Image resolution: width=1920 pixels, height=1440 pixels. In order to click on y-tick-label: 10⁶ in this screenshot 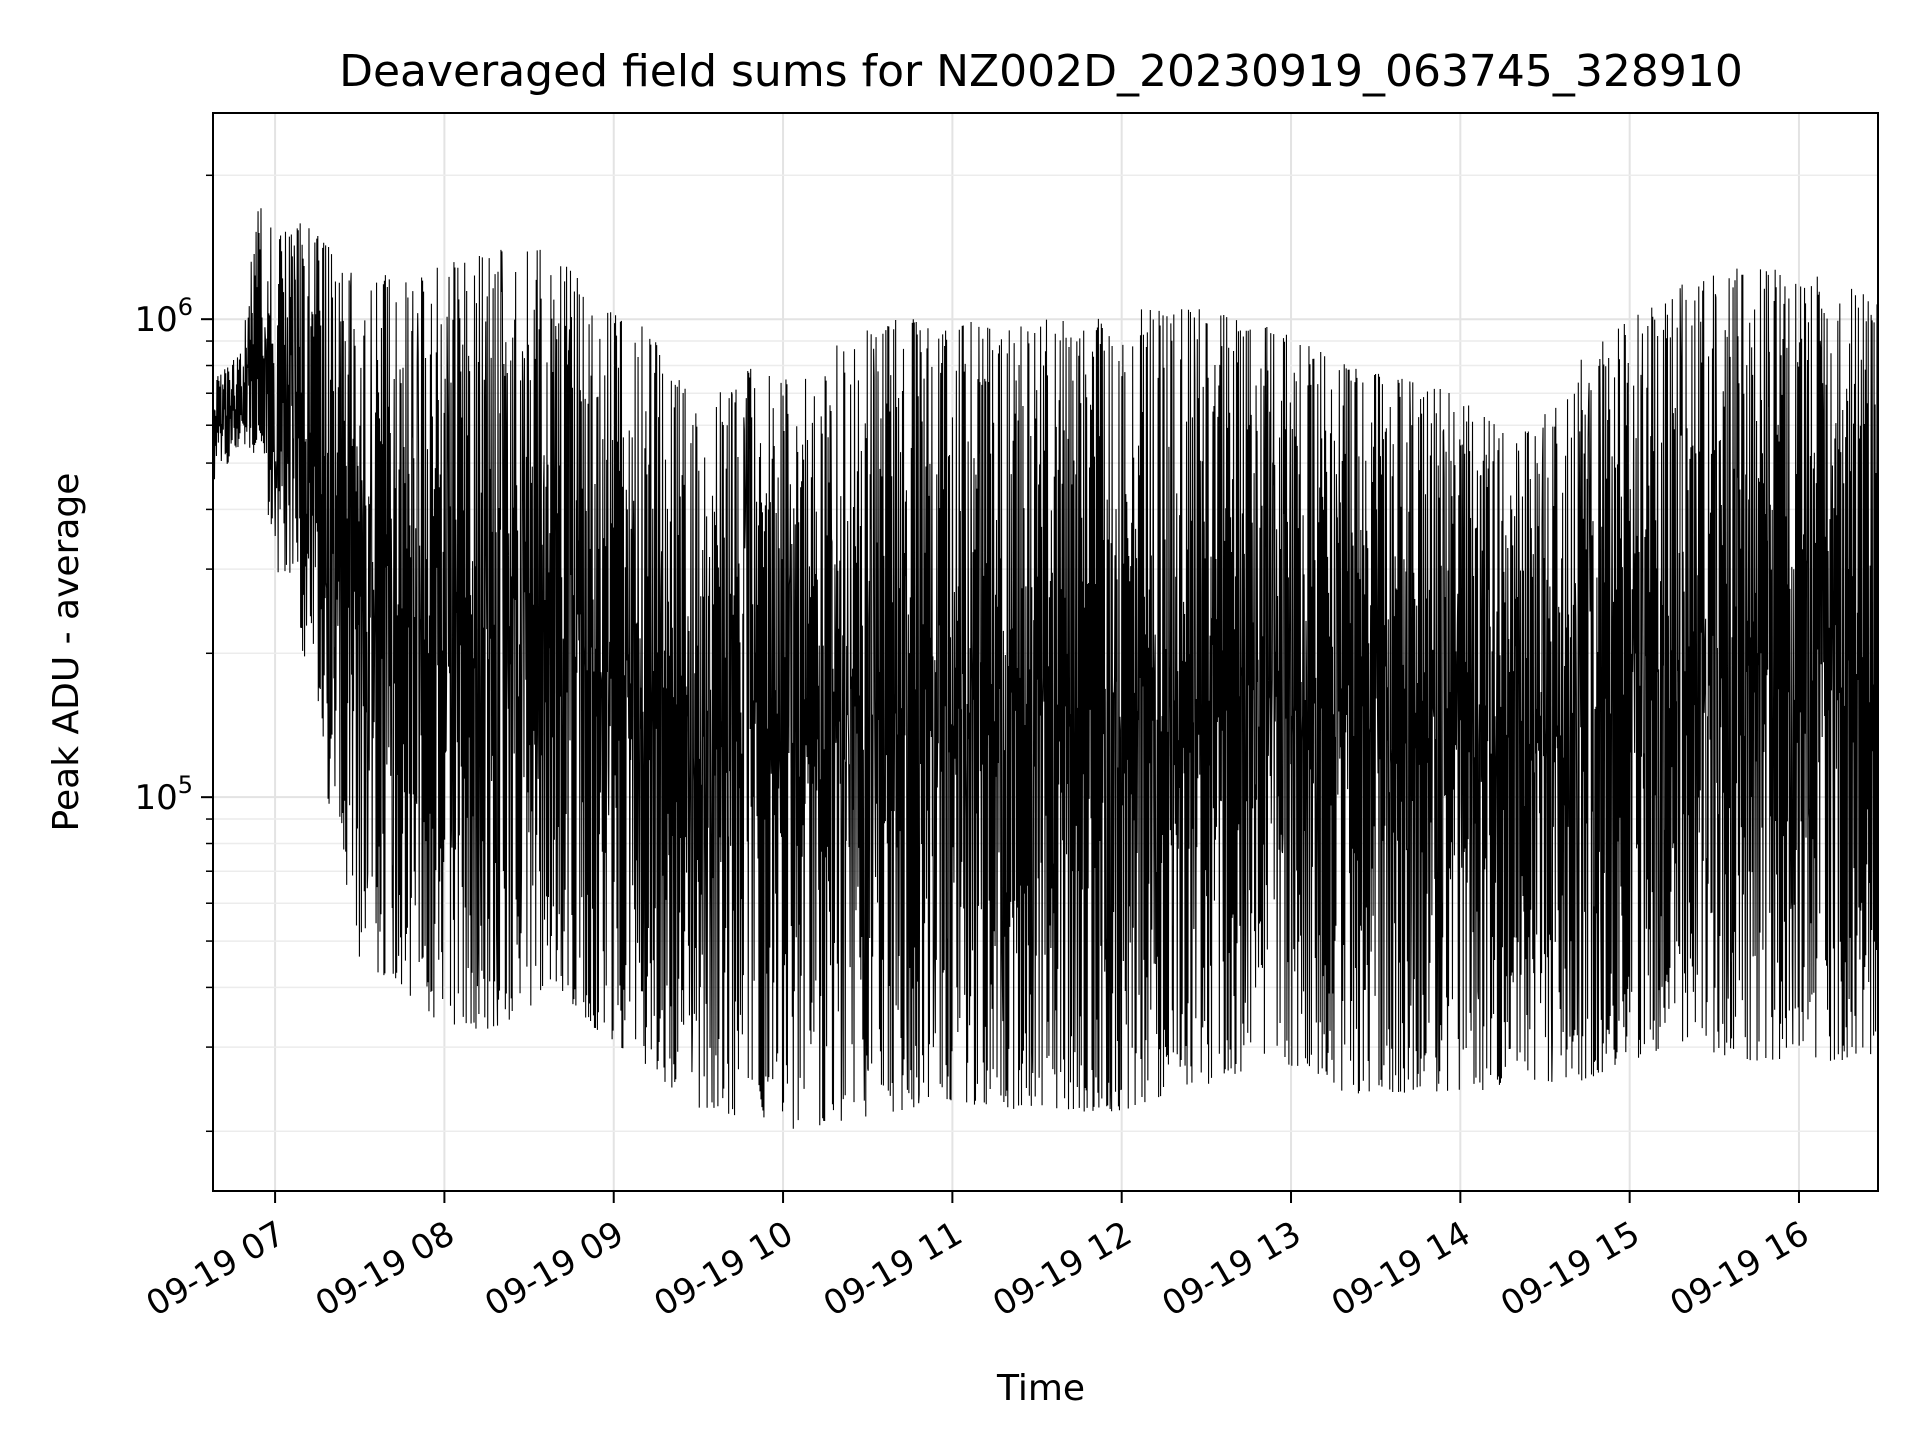, I will do `click(163, 316)`.